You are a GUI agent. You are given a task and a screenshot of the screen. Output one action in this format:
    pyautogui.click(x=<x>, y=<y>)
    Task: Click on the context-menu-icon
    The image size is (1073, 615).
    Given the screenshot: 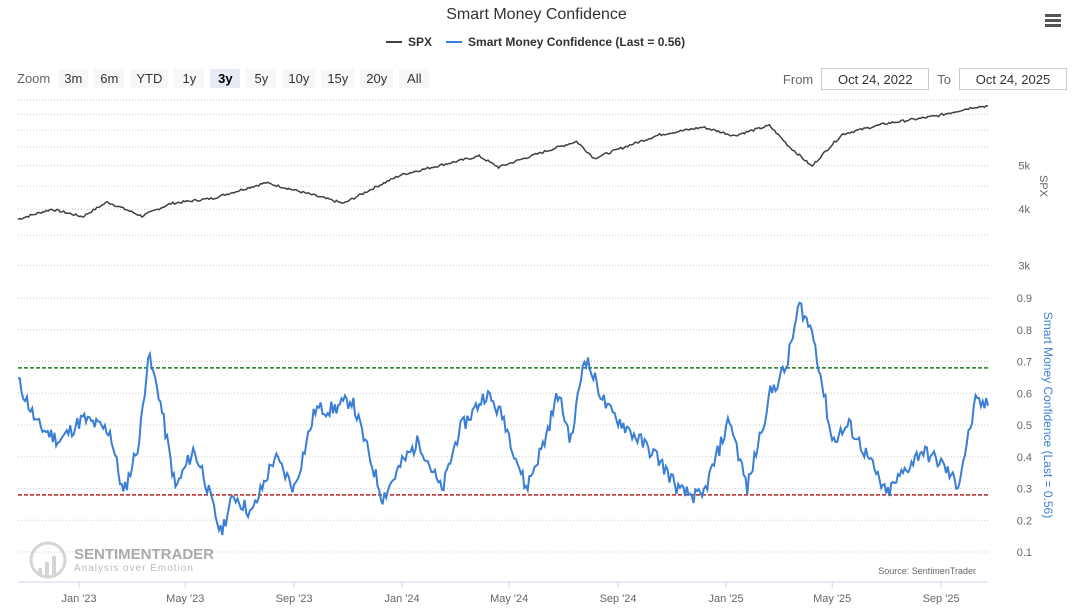 What is the action you would take?
    pyautogui.click(x=1053, y=20)
    